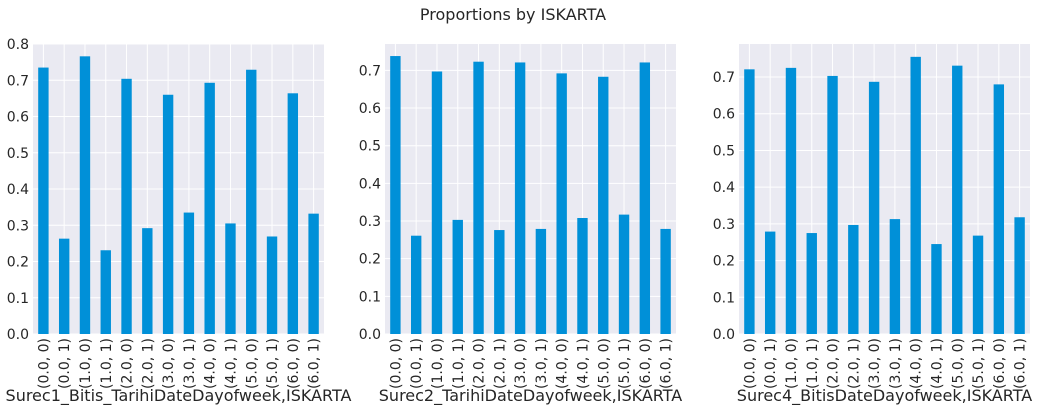  I want to click on y-tick-label: 0.8, so click(18, 45).